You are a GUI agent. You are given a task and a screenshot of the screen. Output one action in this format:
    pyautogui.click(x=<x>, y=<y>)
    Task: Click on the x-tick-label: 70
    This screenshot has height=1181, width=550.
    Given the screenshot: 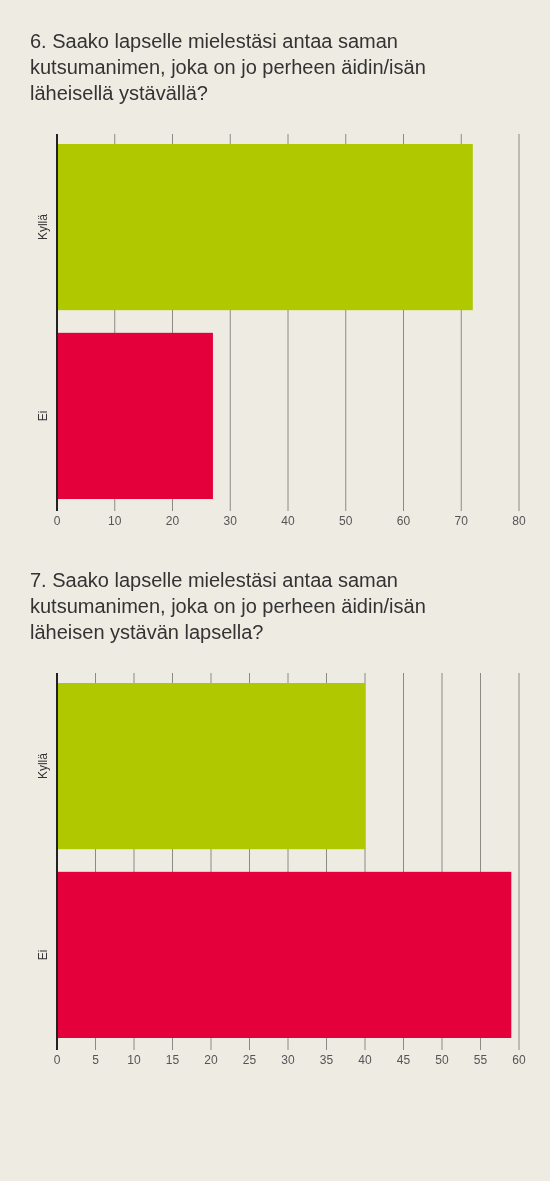 What is the action you would take?
    pyautogui.click(x=461, y=521)
    